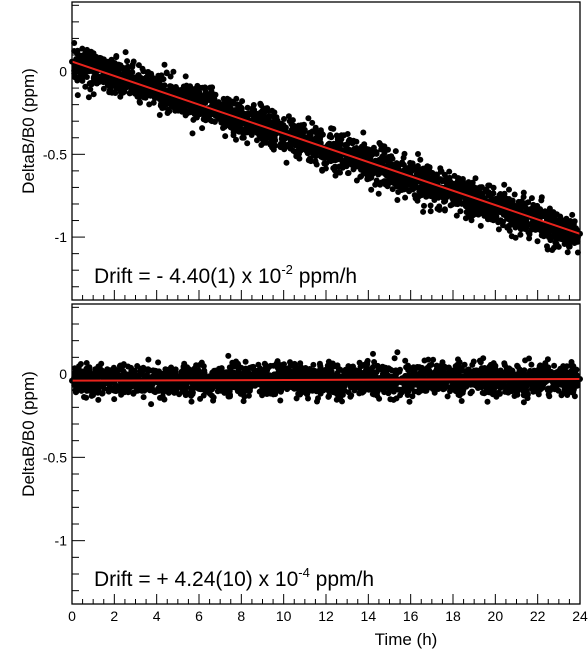  Describe the element at coordinates (225, 275) in the screenshot. I see `top-drift-annotation: Drift = - 4.40(1) x 10-2 ppm/h` at that location.